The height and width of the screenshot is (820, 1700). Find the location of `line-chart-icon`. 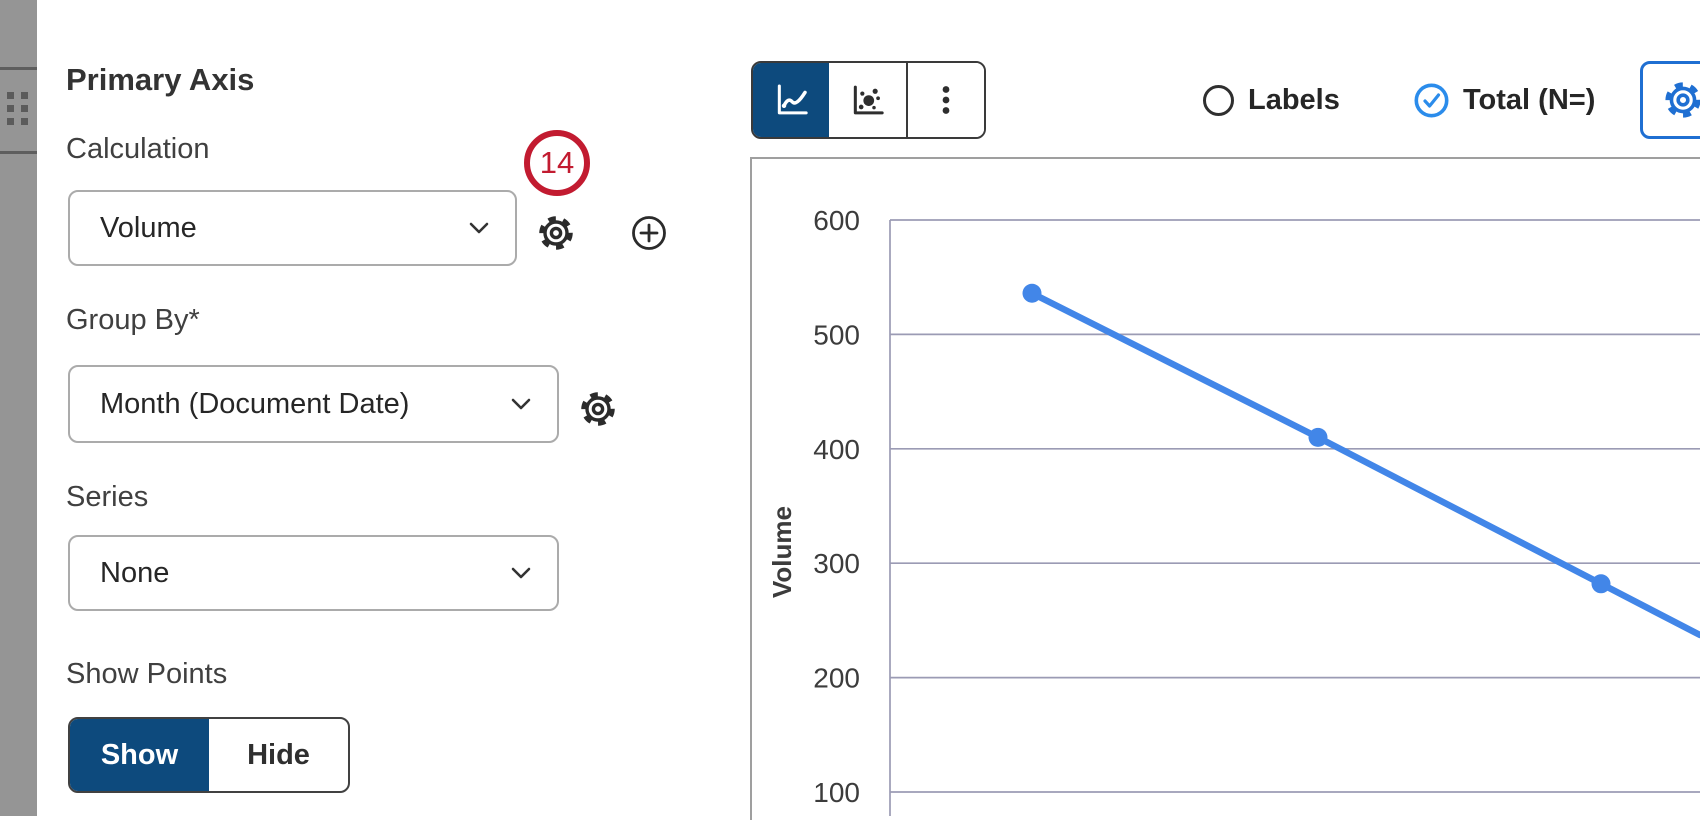

line-chart-icon is located at coordinates (791, 100).